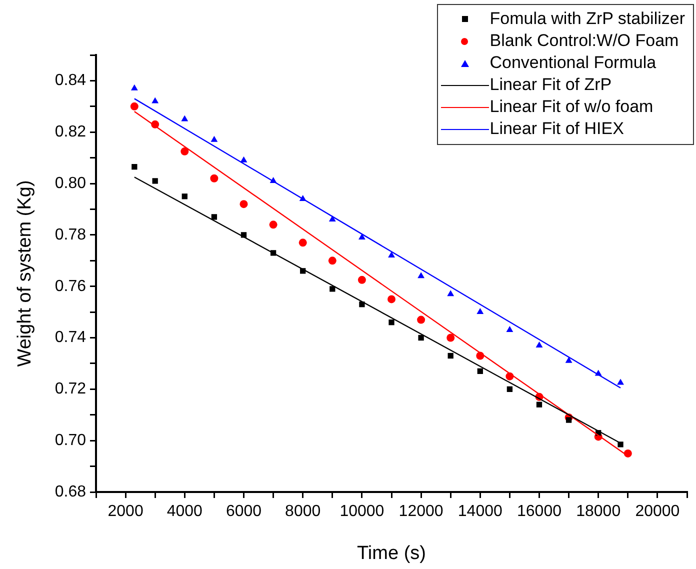 This screenshot has height=569, width=696. What do you see at coordinates (480, 511) in the screenshot?
I see `x-tick-label: 14000` at bounding box center [480, 511].